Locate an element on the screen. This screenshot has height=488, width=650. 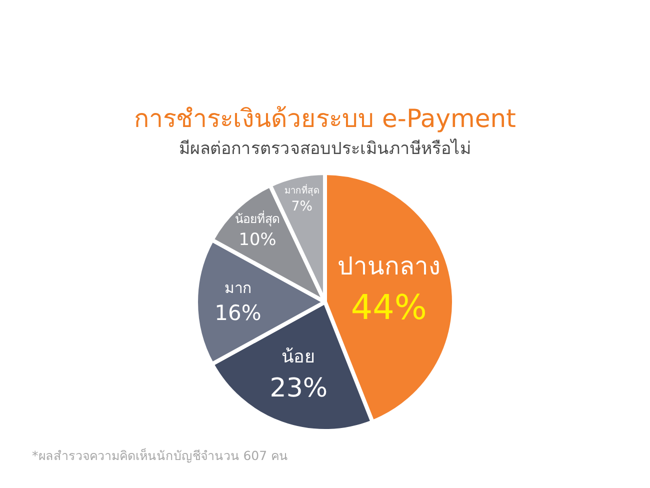
data-label: 23% is located at coordinates (299, 388).